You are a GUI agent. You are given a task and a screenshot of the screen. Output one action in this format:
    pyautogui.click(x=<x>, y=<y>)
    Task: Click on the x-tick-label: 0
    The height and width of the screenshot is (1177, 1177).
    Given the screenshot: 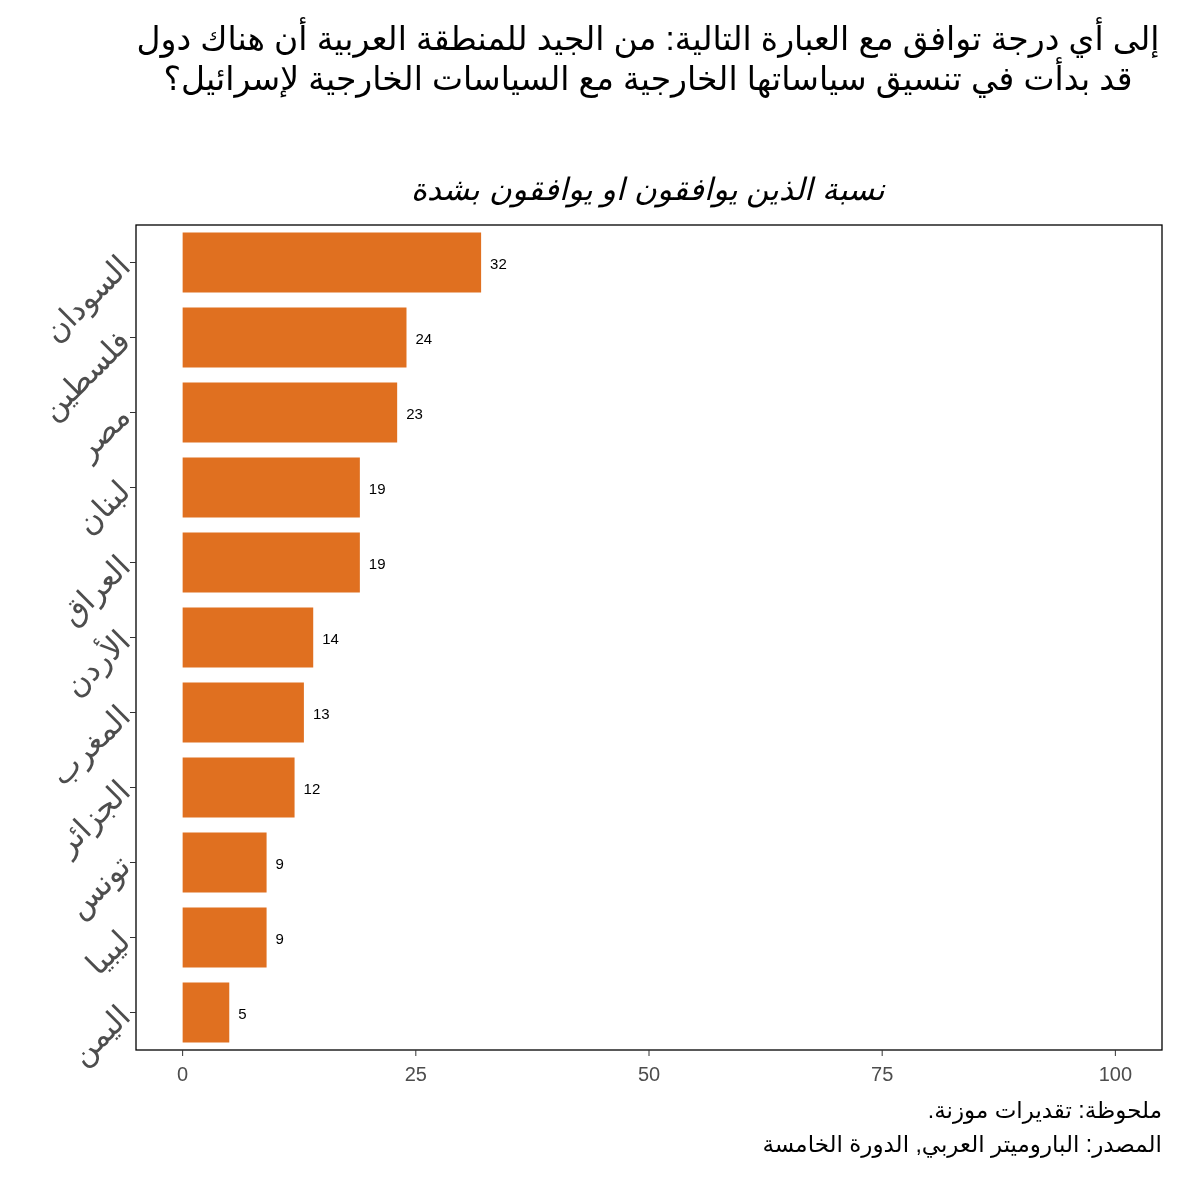 What is the action you would take?
    pyautogui.click(x=183, y=1074)
    